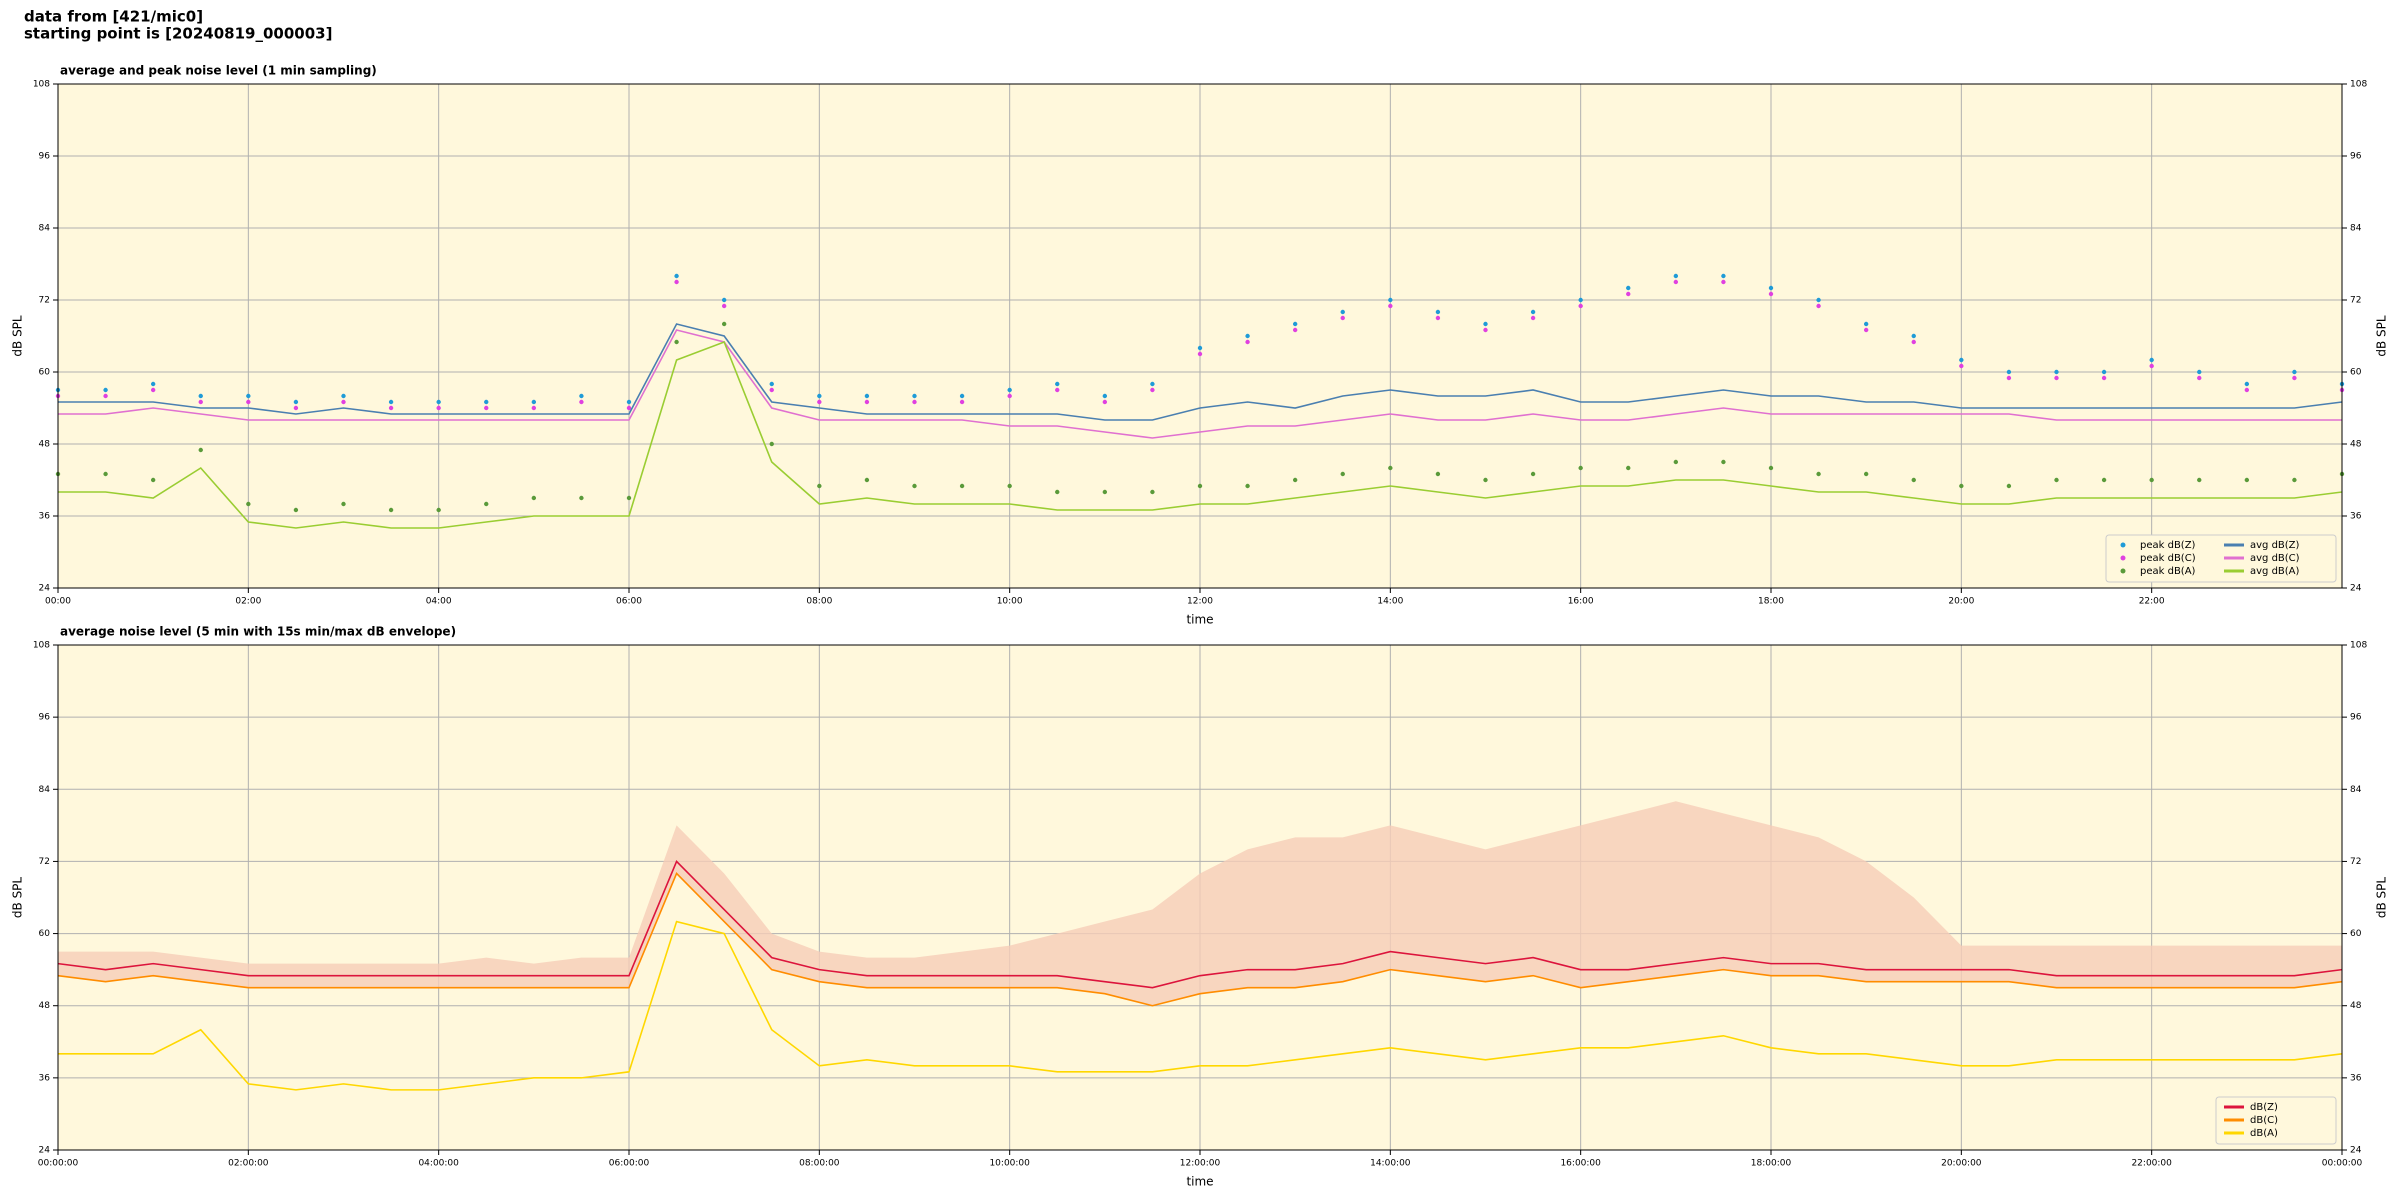 The height and width of the screenshot is (1200, 2400). What do you see at coordinates (2275, 571) in the screenshot?
I see `legend-label: avg dB(A)` at bounding box center [2275, 571].